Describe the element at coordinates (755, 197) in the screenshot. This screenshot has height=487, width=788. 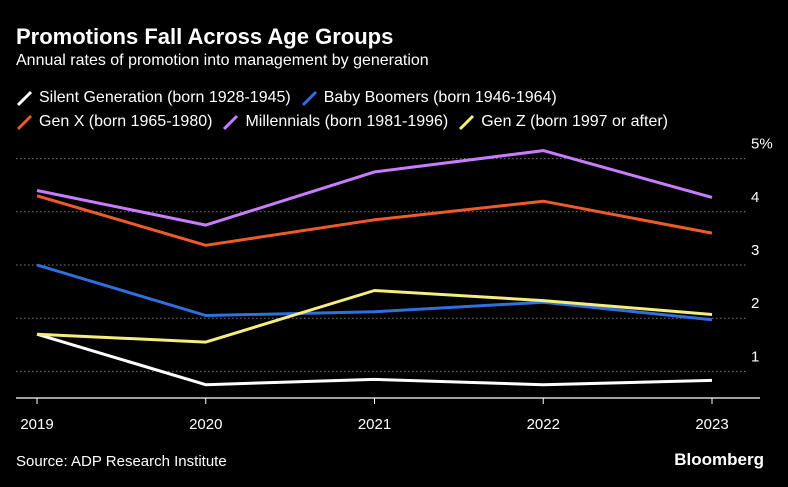
I see `y-tick-label: 4` at that location.